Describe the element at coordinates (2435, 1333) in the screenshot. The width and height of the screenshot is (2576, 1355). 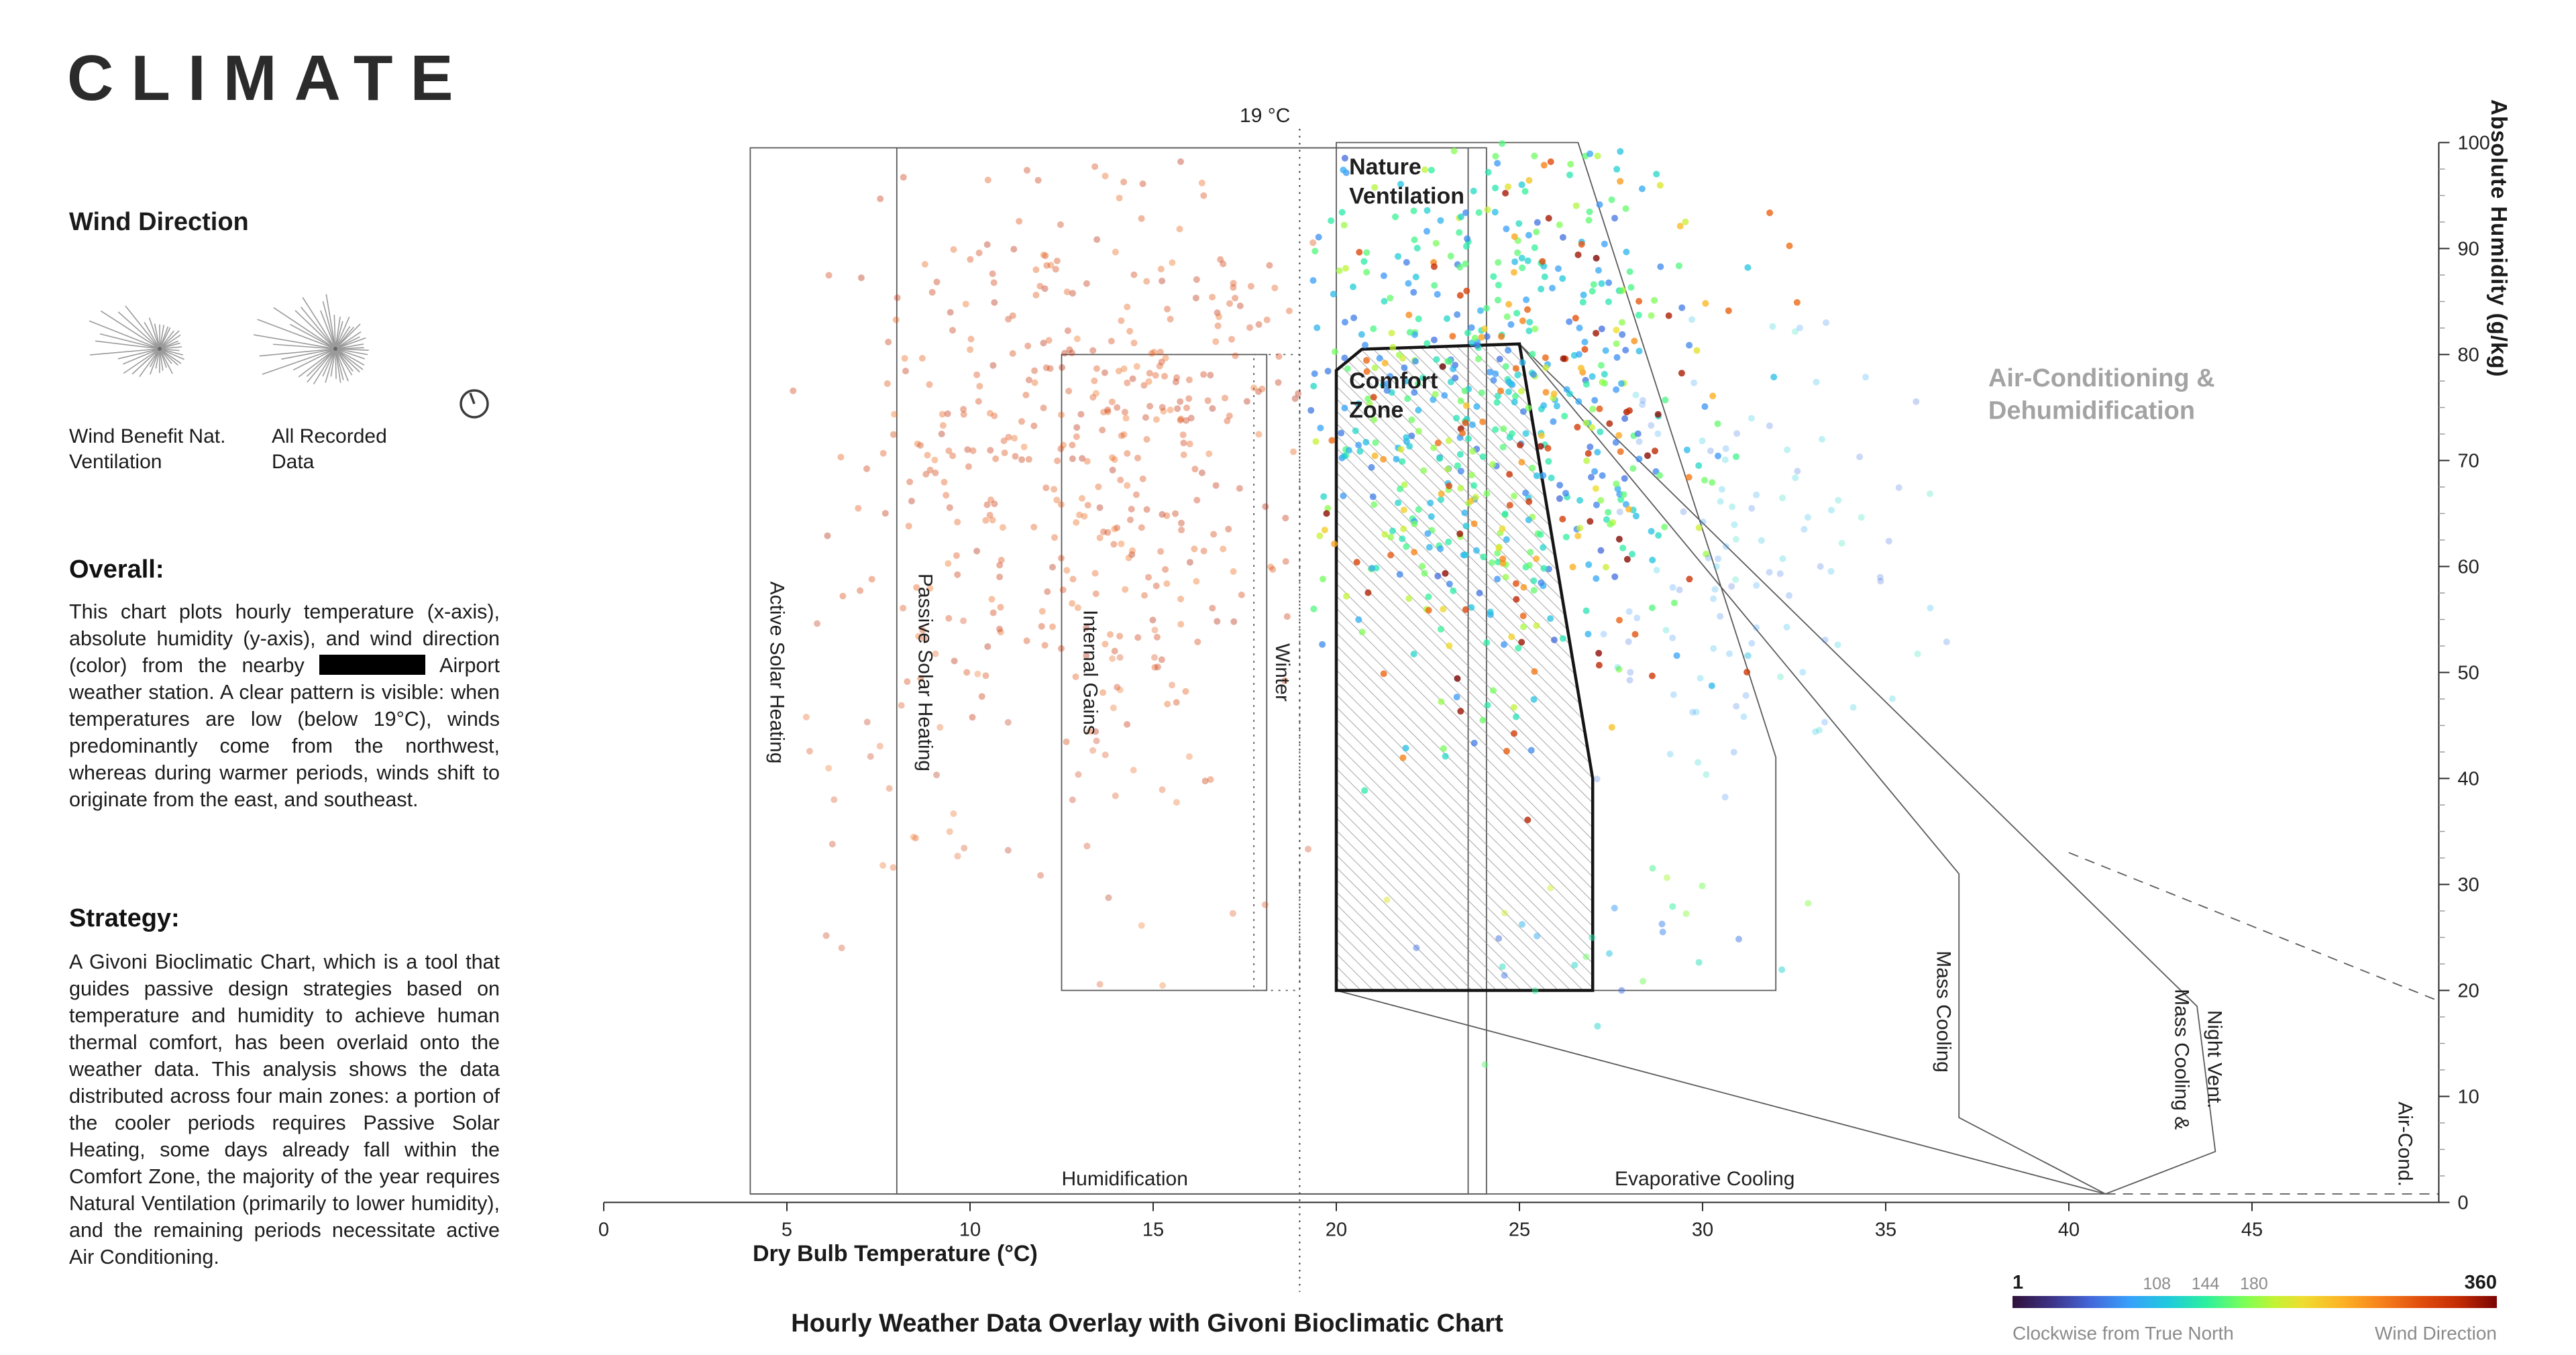
I see `legend-title: Wind Direction` at that location.